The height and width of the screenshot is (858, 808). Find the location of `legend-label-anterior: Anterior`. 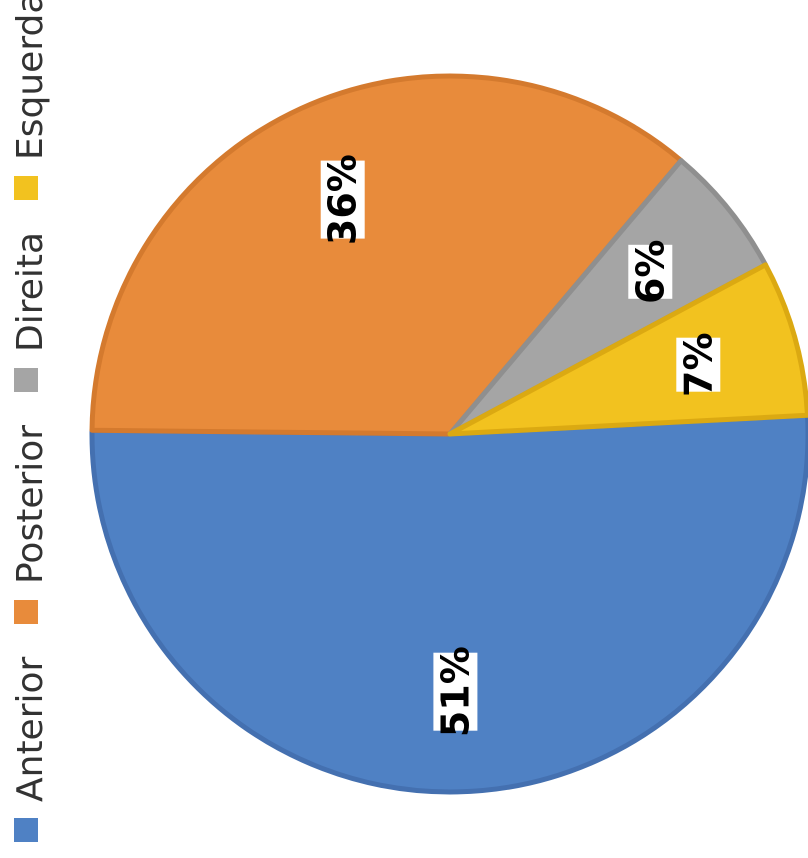

legend-label-anterior: Anterior is located at coordinates (30, 729).